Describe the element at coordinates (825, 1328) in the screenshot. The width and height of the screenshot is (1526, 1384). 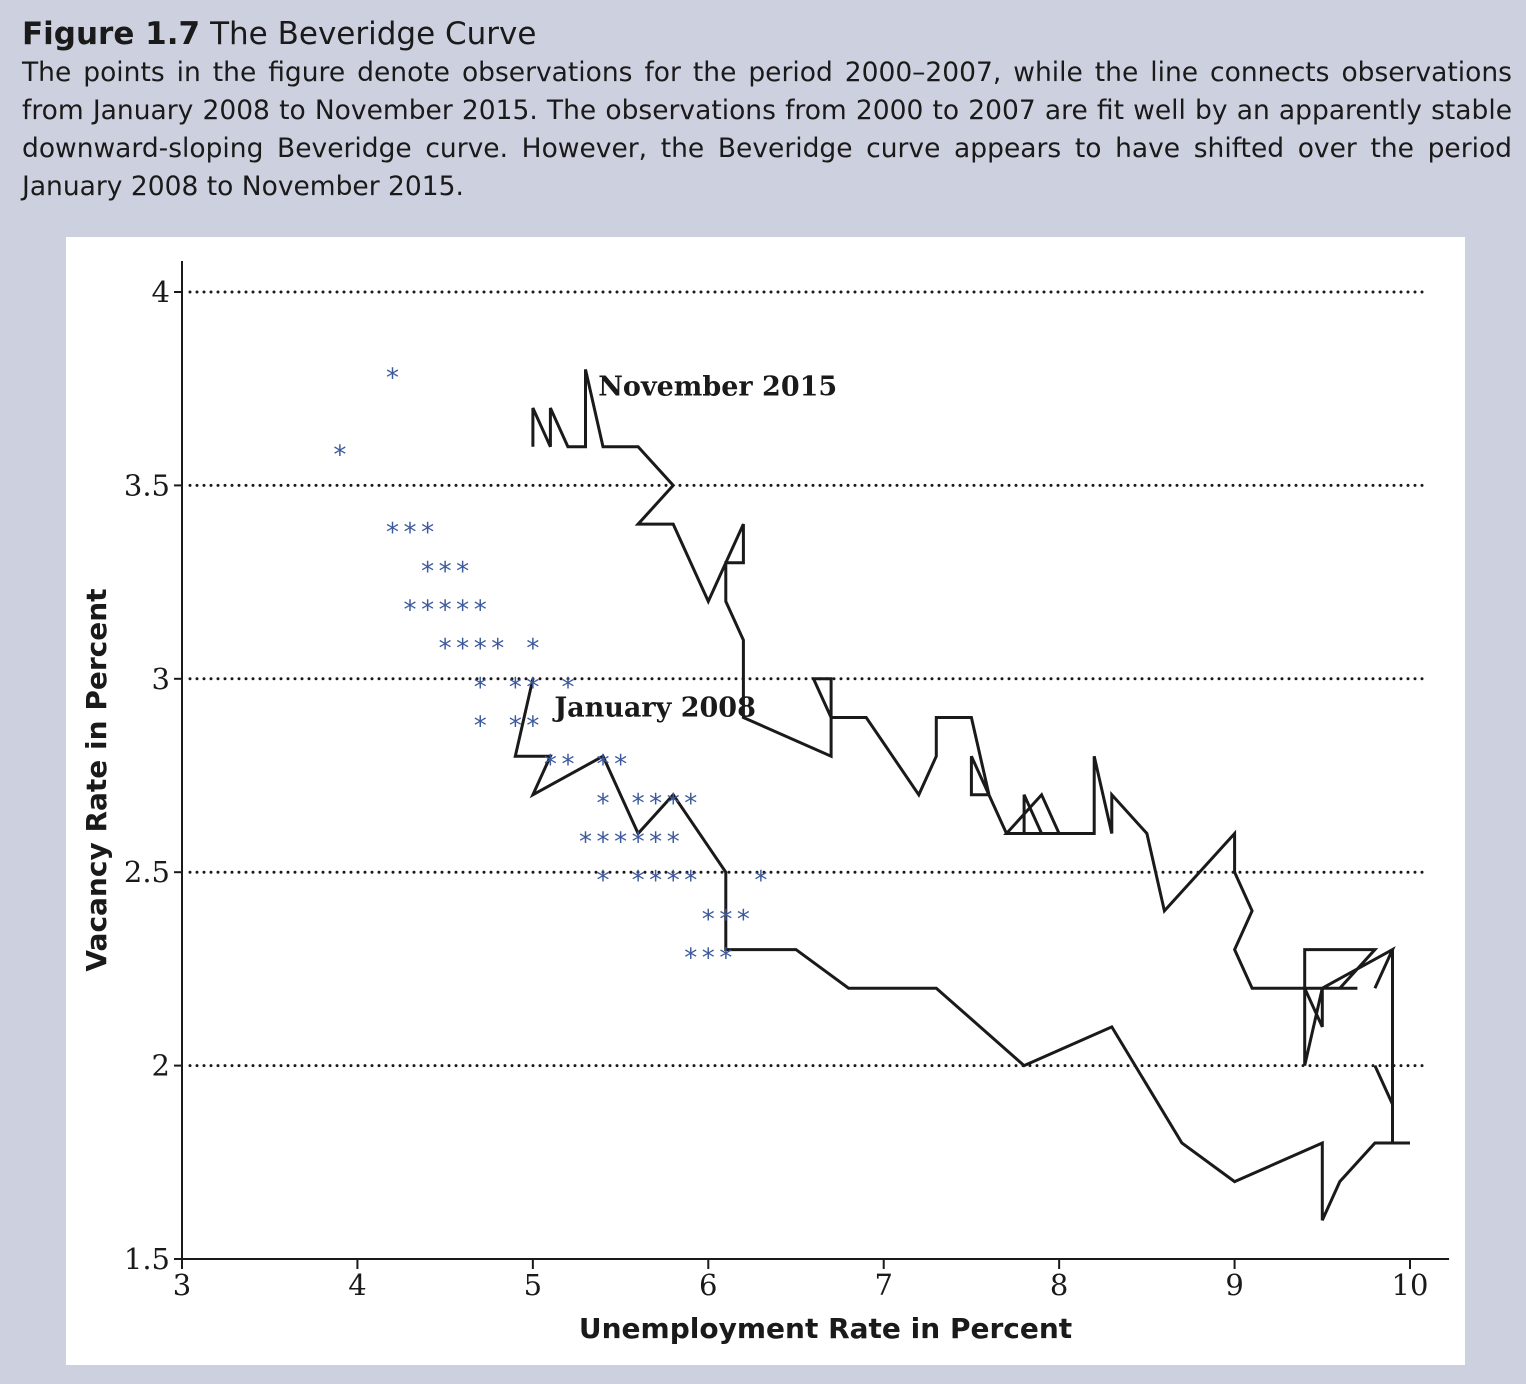
I see `x-axis-title: Unemployment Rate in Percent` at that location.